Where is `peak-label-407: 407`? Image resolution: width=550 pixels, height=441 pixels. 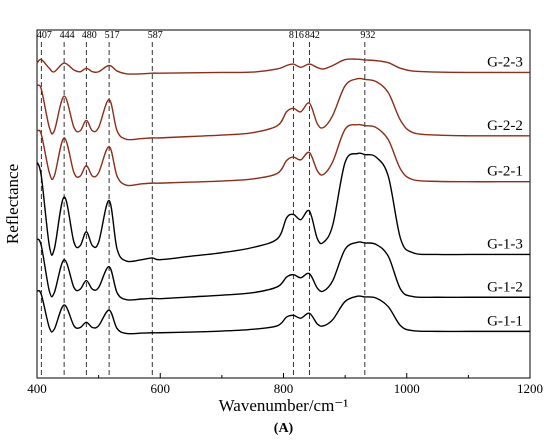 peak-label-407: 407 is located at coordinates (44, 35).